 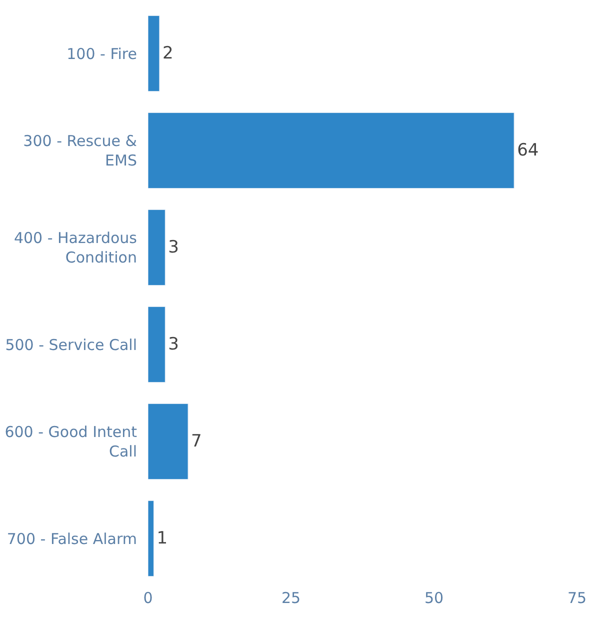 I want to click on y-tick-label: 300 - Rescue & EMS, so click(x=80, y=151).